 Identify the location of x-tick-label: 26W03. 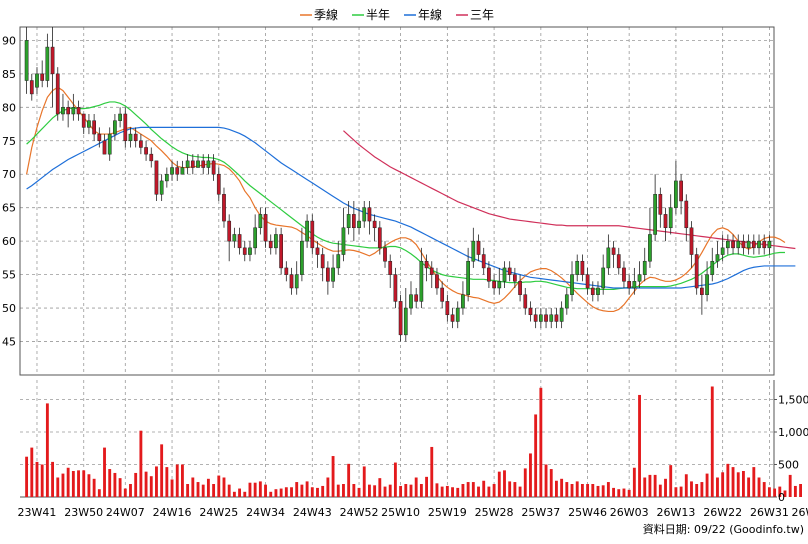
(629, 512).